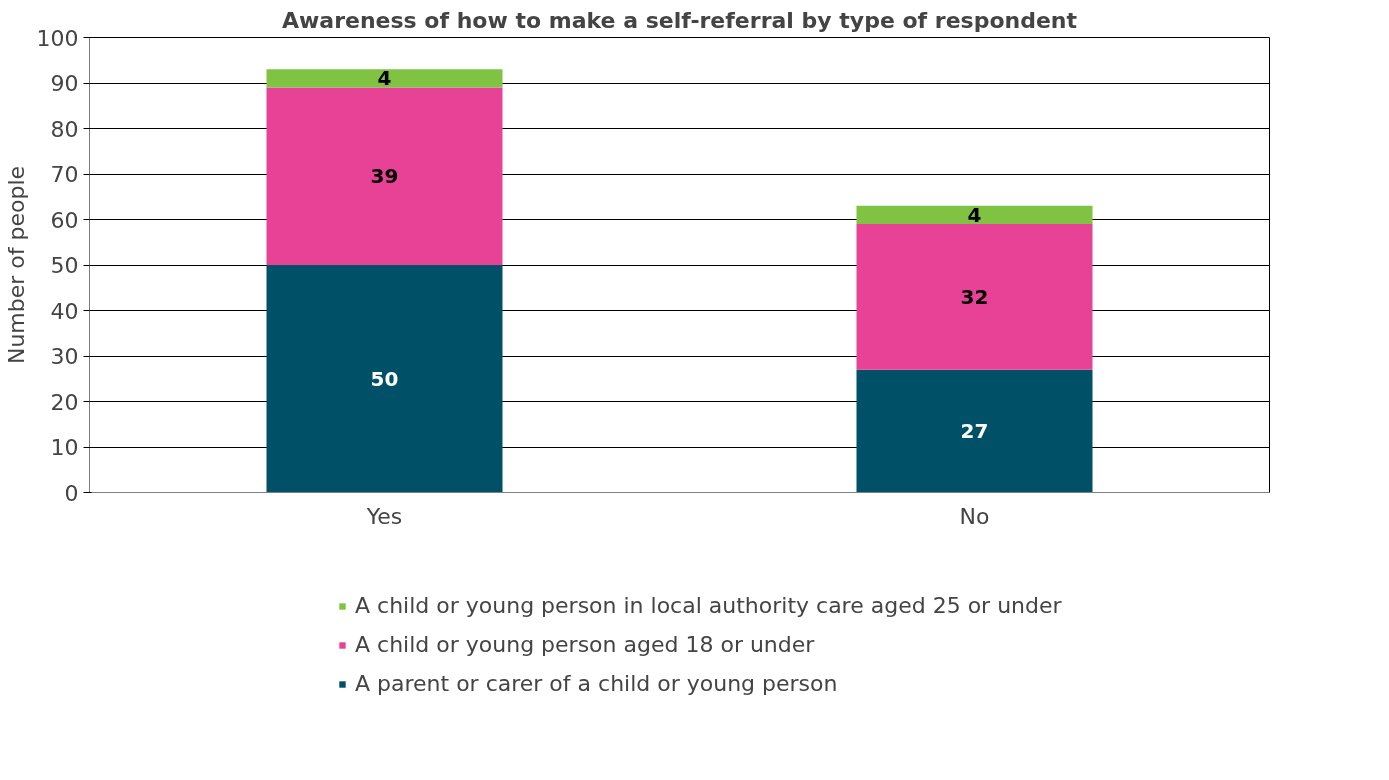 This screenshot has width=1389, height=780. What do you see at coordinates (64, 402) in the screenshot?
I see `y-tick-label: 20` at bounding box center [64, 402].